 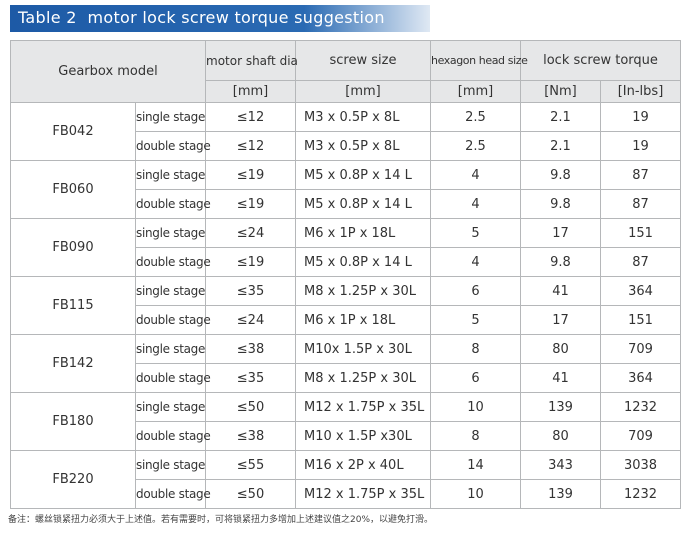 I want to click on model-cell: FB142, so click(x=73, y=363).